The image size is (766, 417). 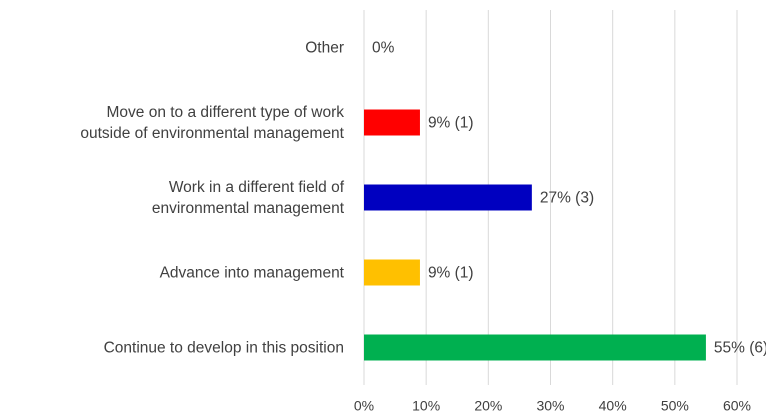 What do you see at coordinates (223, 347) in the screenshot?
I see `category-label: Continue to develop in this position` at bounding box center [223, 347].